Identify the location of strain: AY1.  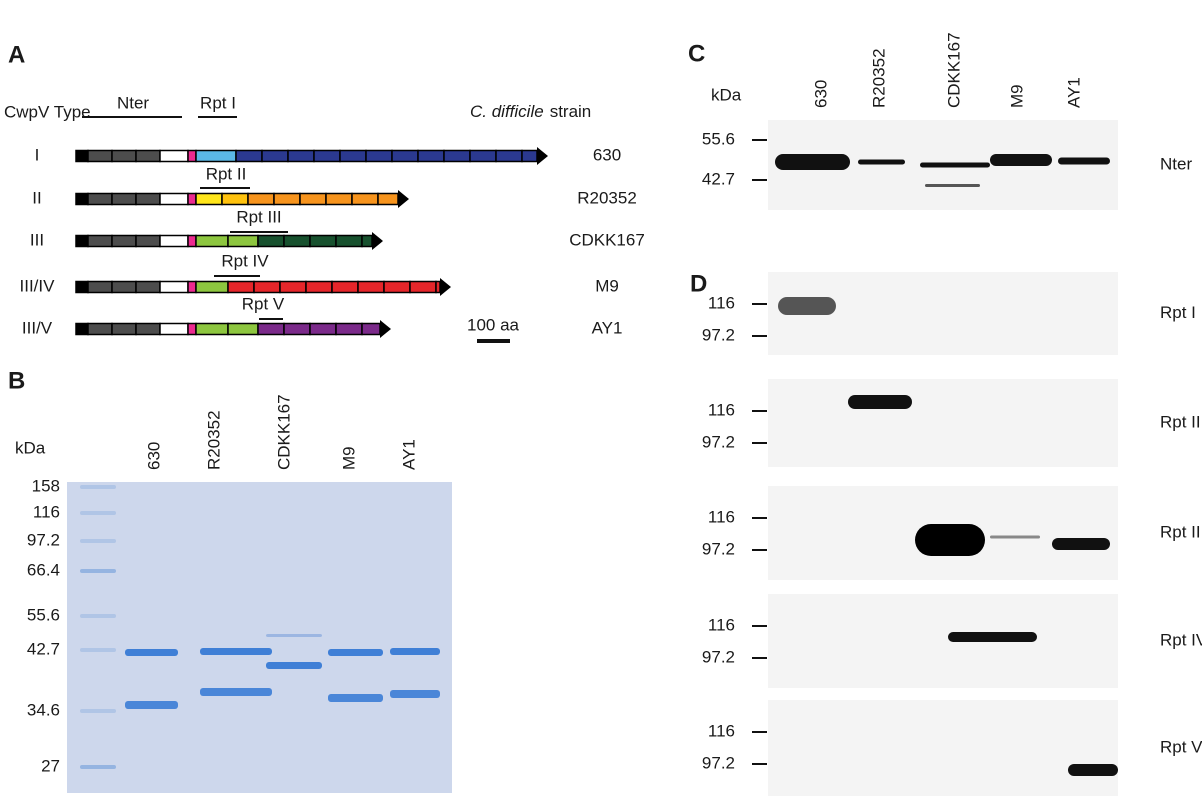
(607, 327).